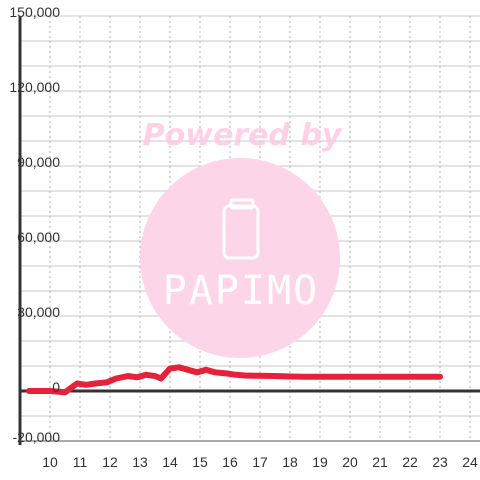  Describe the element at coordinates (140, 462) in the screenshot. I see `x-tick-label: 13` at that location.